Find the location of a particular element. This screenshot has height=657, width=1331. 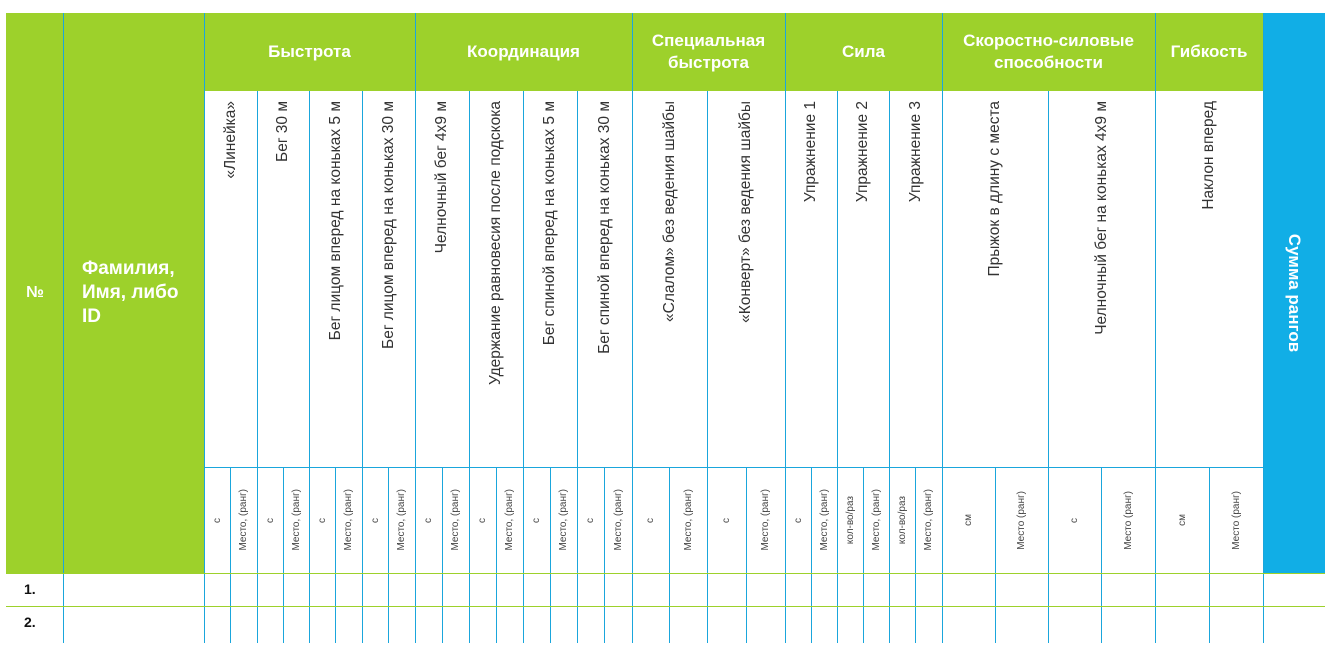

test-header: Бег спиной вперед на коньках 30 м is located at coordinates (604, 279).